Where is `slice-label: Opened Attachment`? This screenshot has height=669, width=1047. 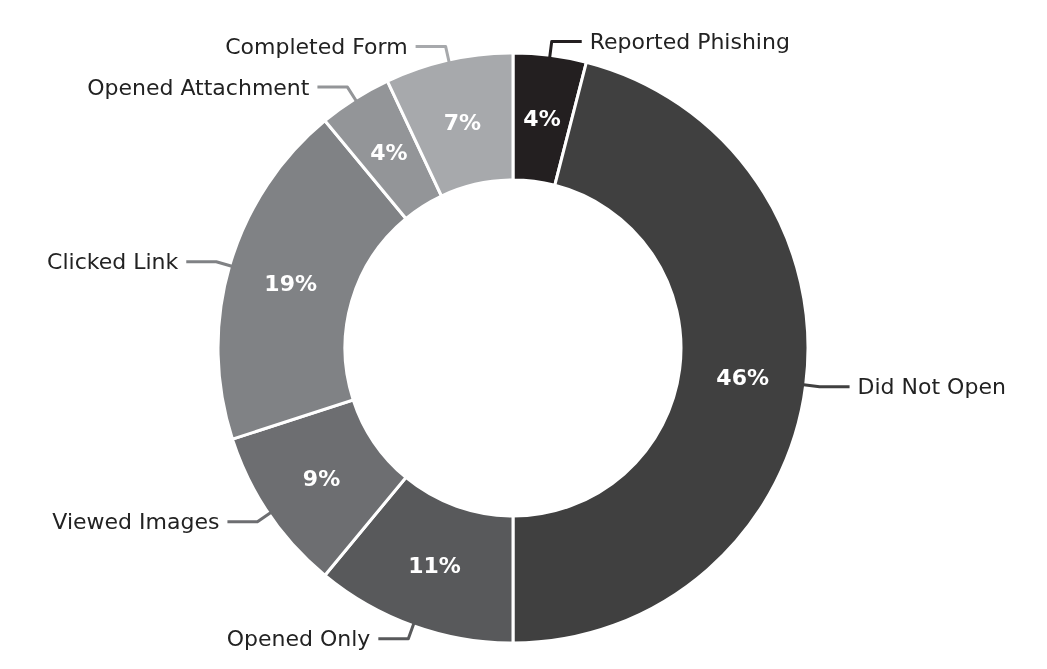 slice-label: Opened Attachment is located at coordinates (198, 87).